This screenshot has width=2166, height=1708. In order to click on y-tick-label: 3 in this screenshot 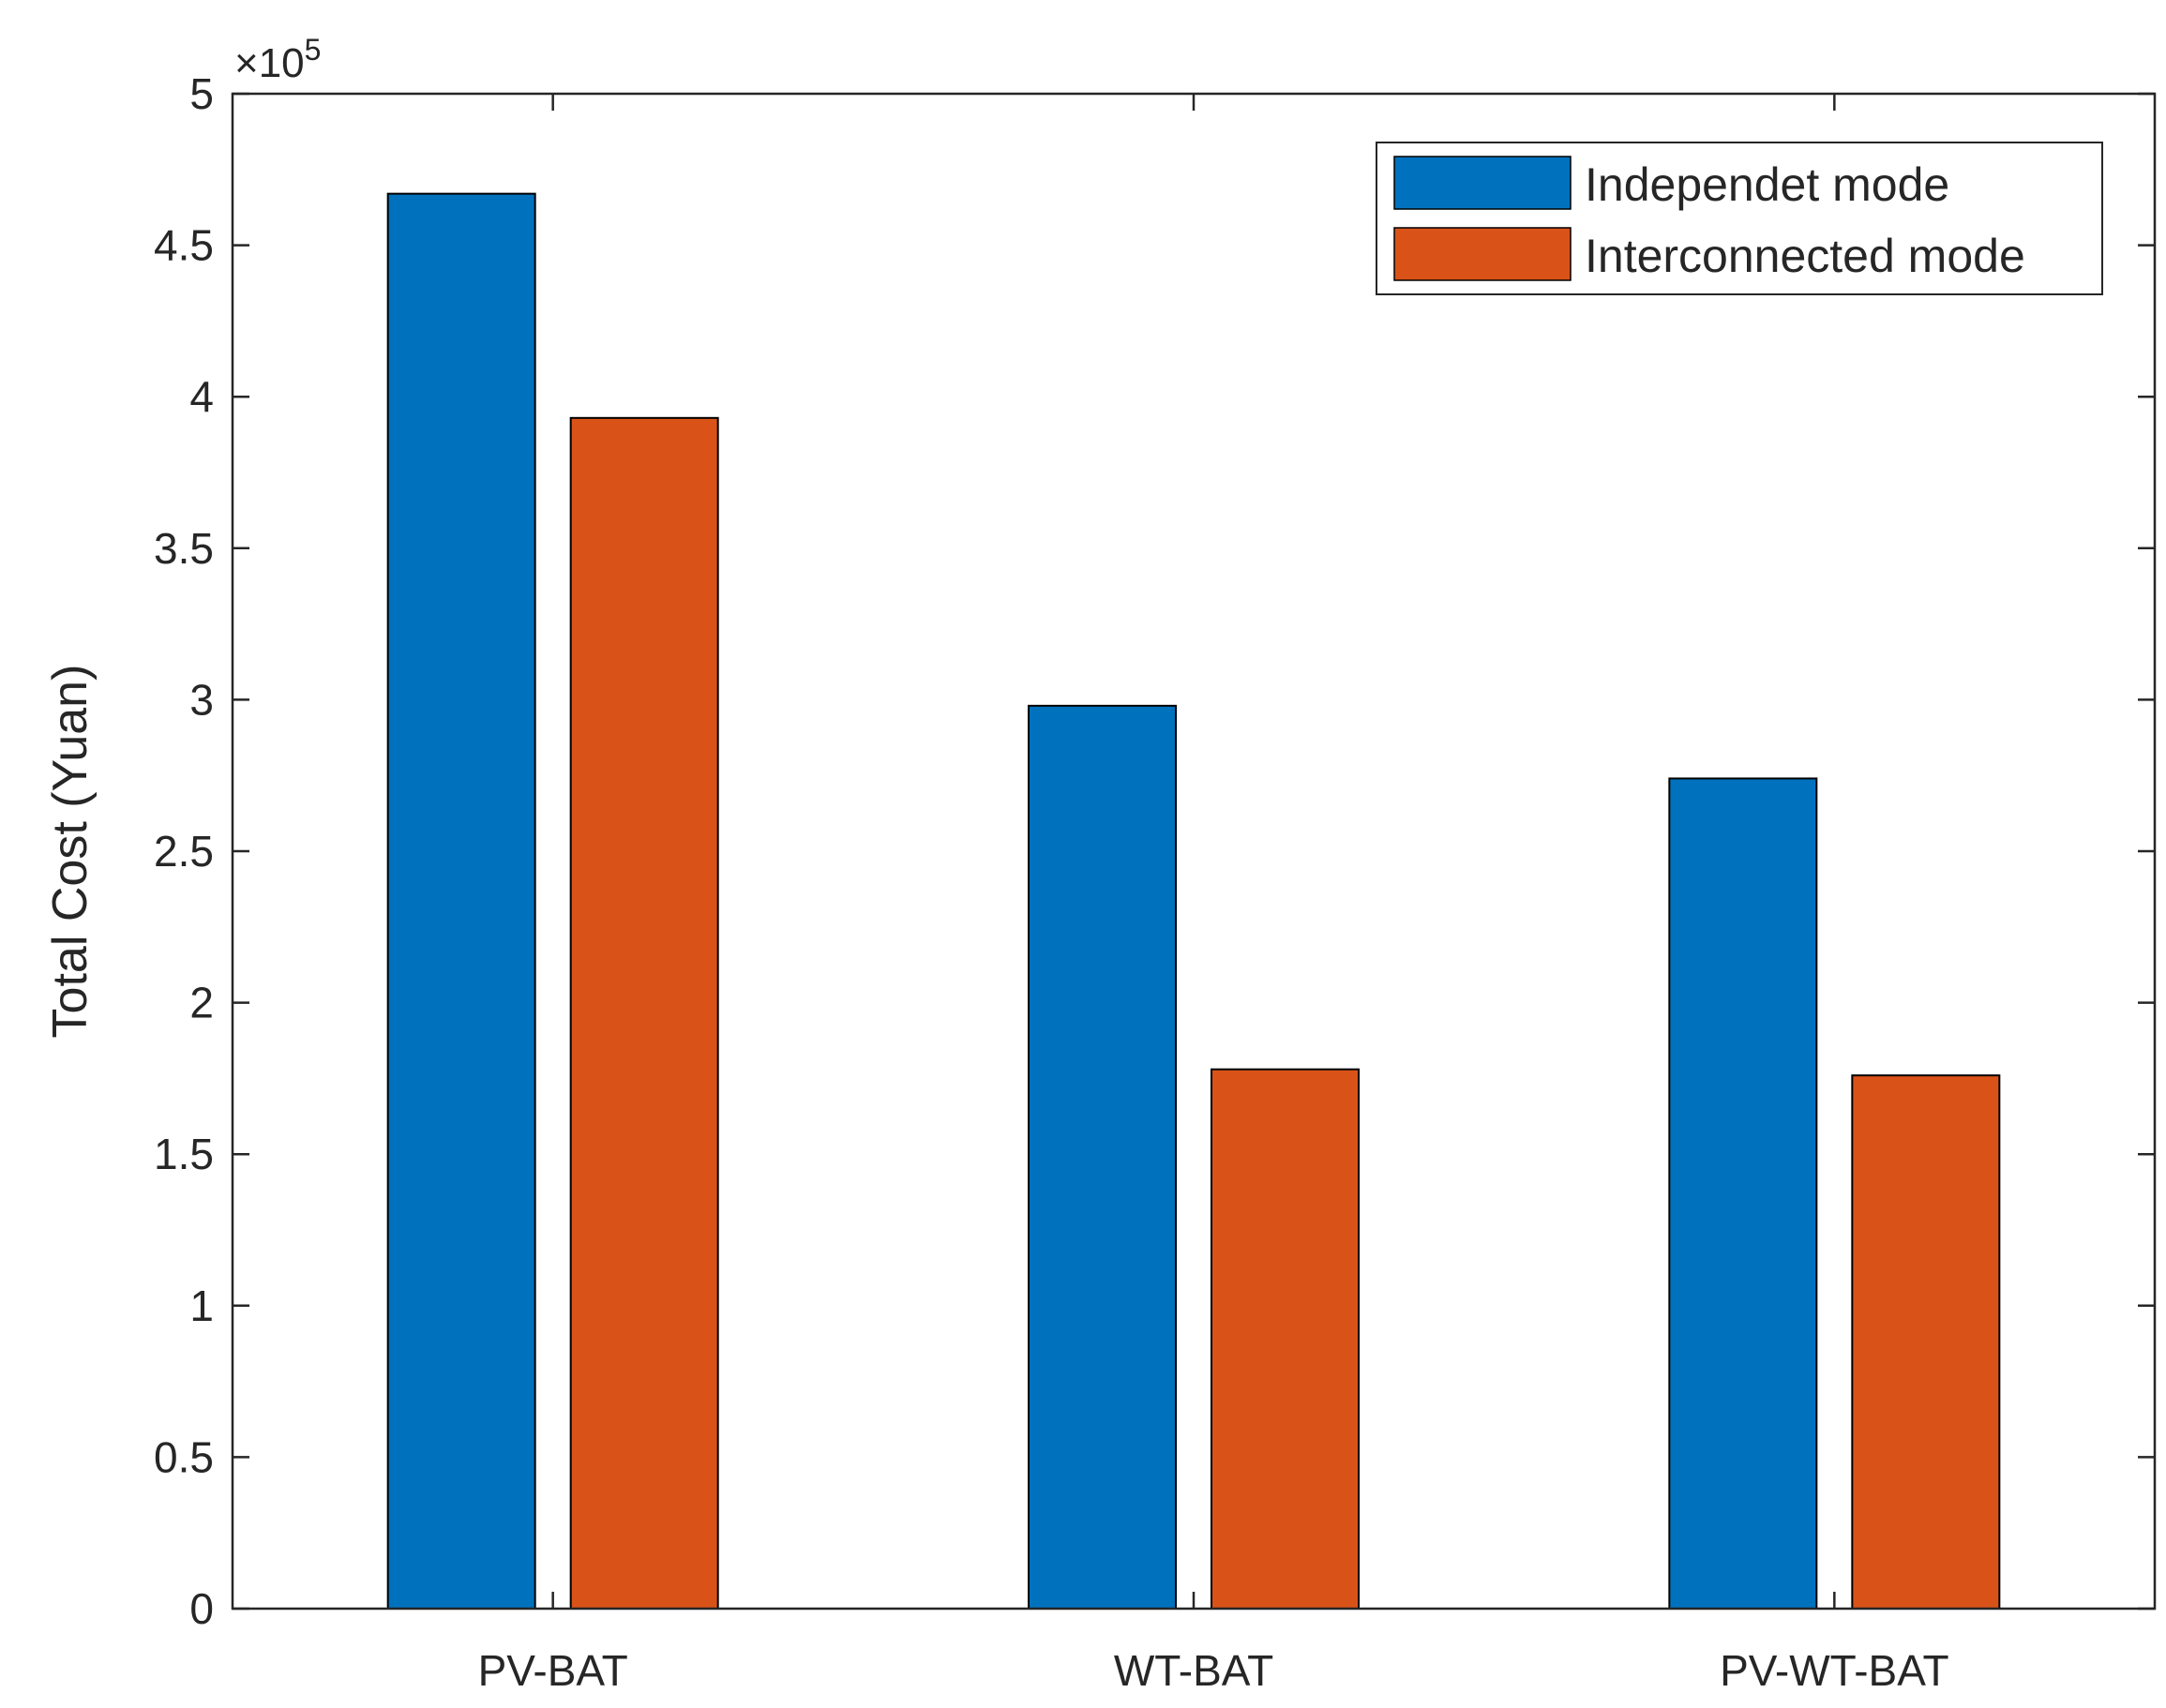, I will do `click(201, 699)`.